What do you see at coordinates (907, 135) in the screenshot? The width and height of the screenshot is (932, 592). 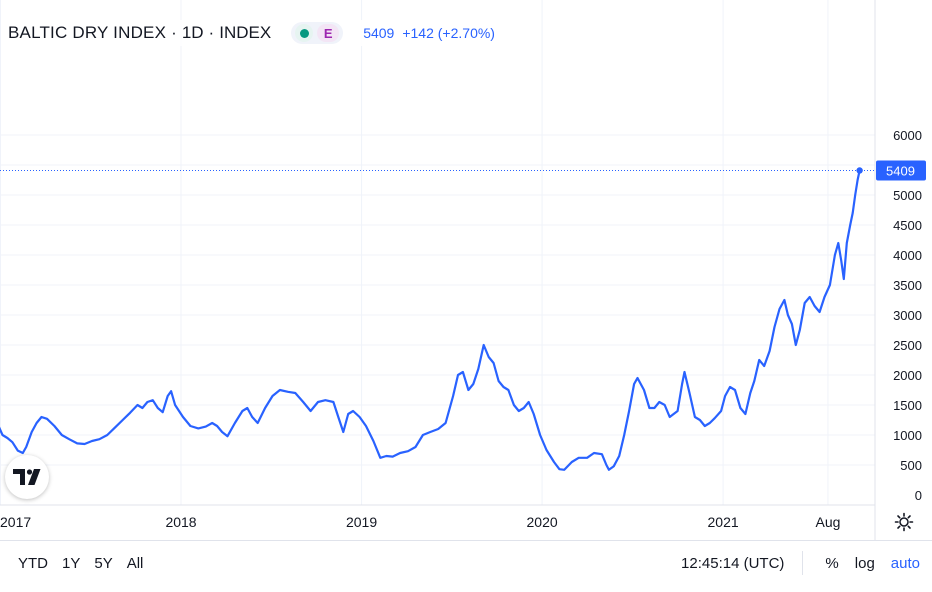 I see `y-tick-label: 6000` at bounding box center [907, 135].